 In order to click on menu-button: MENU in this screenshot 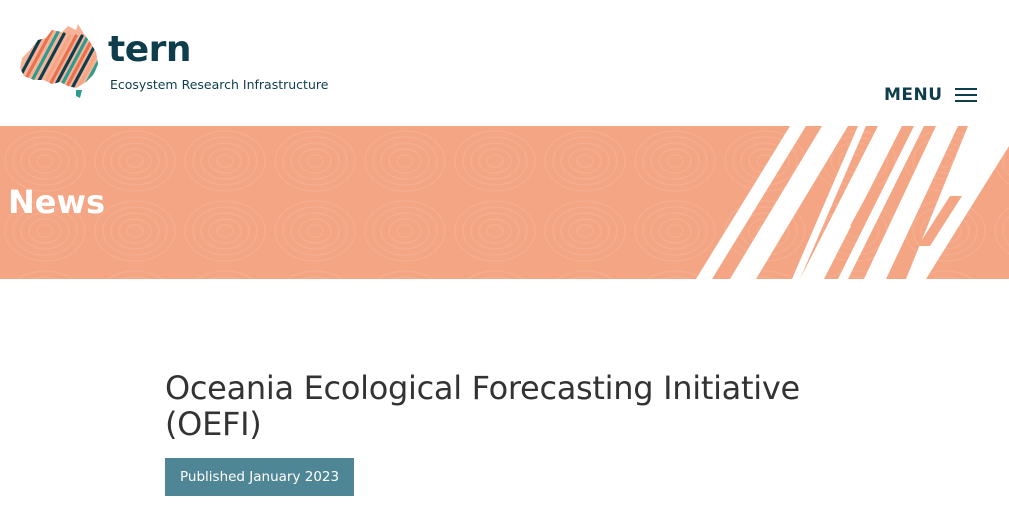, I will do `click(930, 95)`.